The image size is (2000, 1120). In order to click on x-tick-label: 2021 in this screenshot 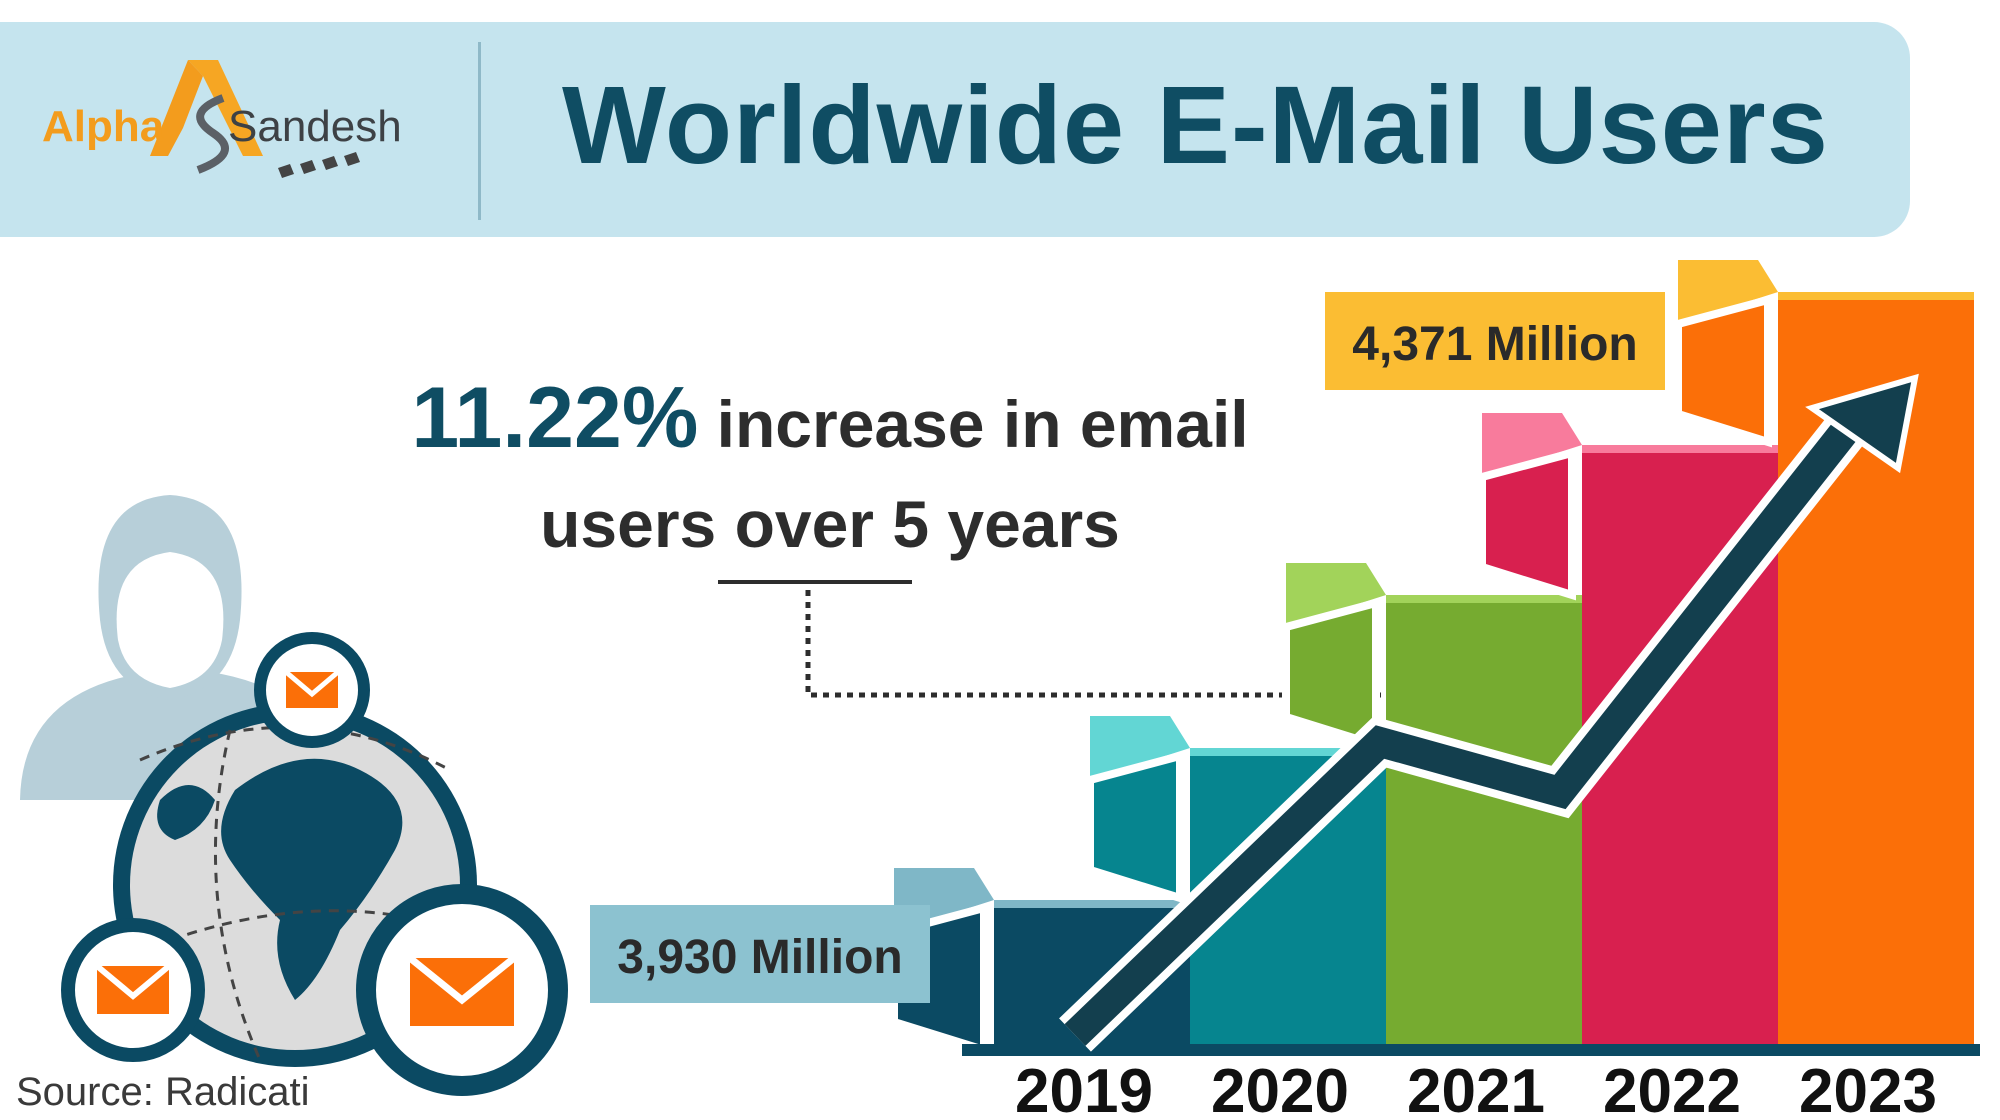, I will do `click(1476, 1088)`.